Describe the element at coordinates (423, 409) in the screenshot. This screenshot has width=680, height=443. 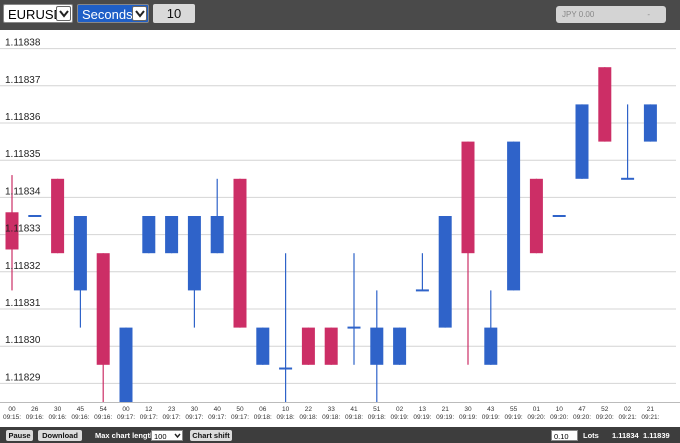
I see `x-tick-seconds: 13` at that location.